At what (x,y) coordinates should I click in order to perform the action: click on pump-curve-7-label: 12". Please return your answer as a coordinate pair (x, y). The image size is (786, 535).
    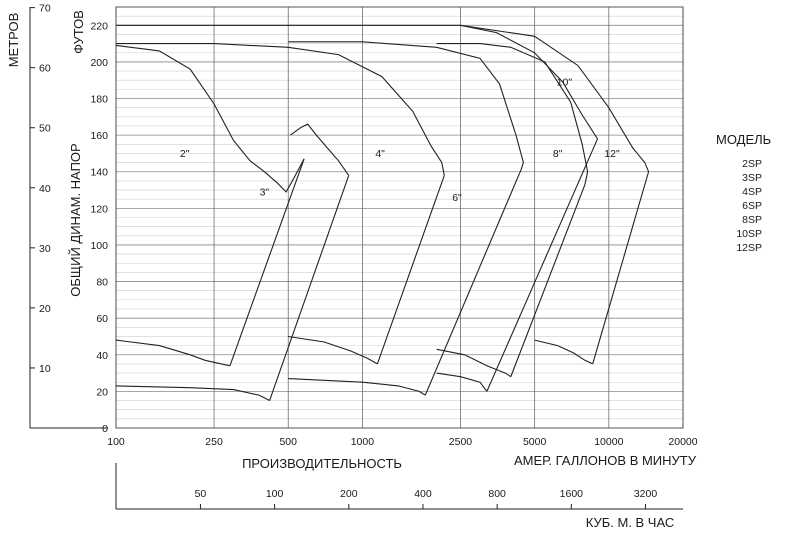
    Looking at the image, I should click on (612, 154).